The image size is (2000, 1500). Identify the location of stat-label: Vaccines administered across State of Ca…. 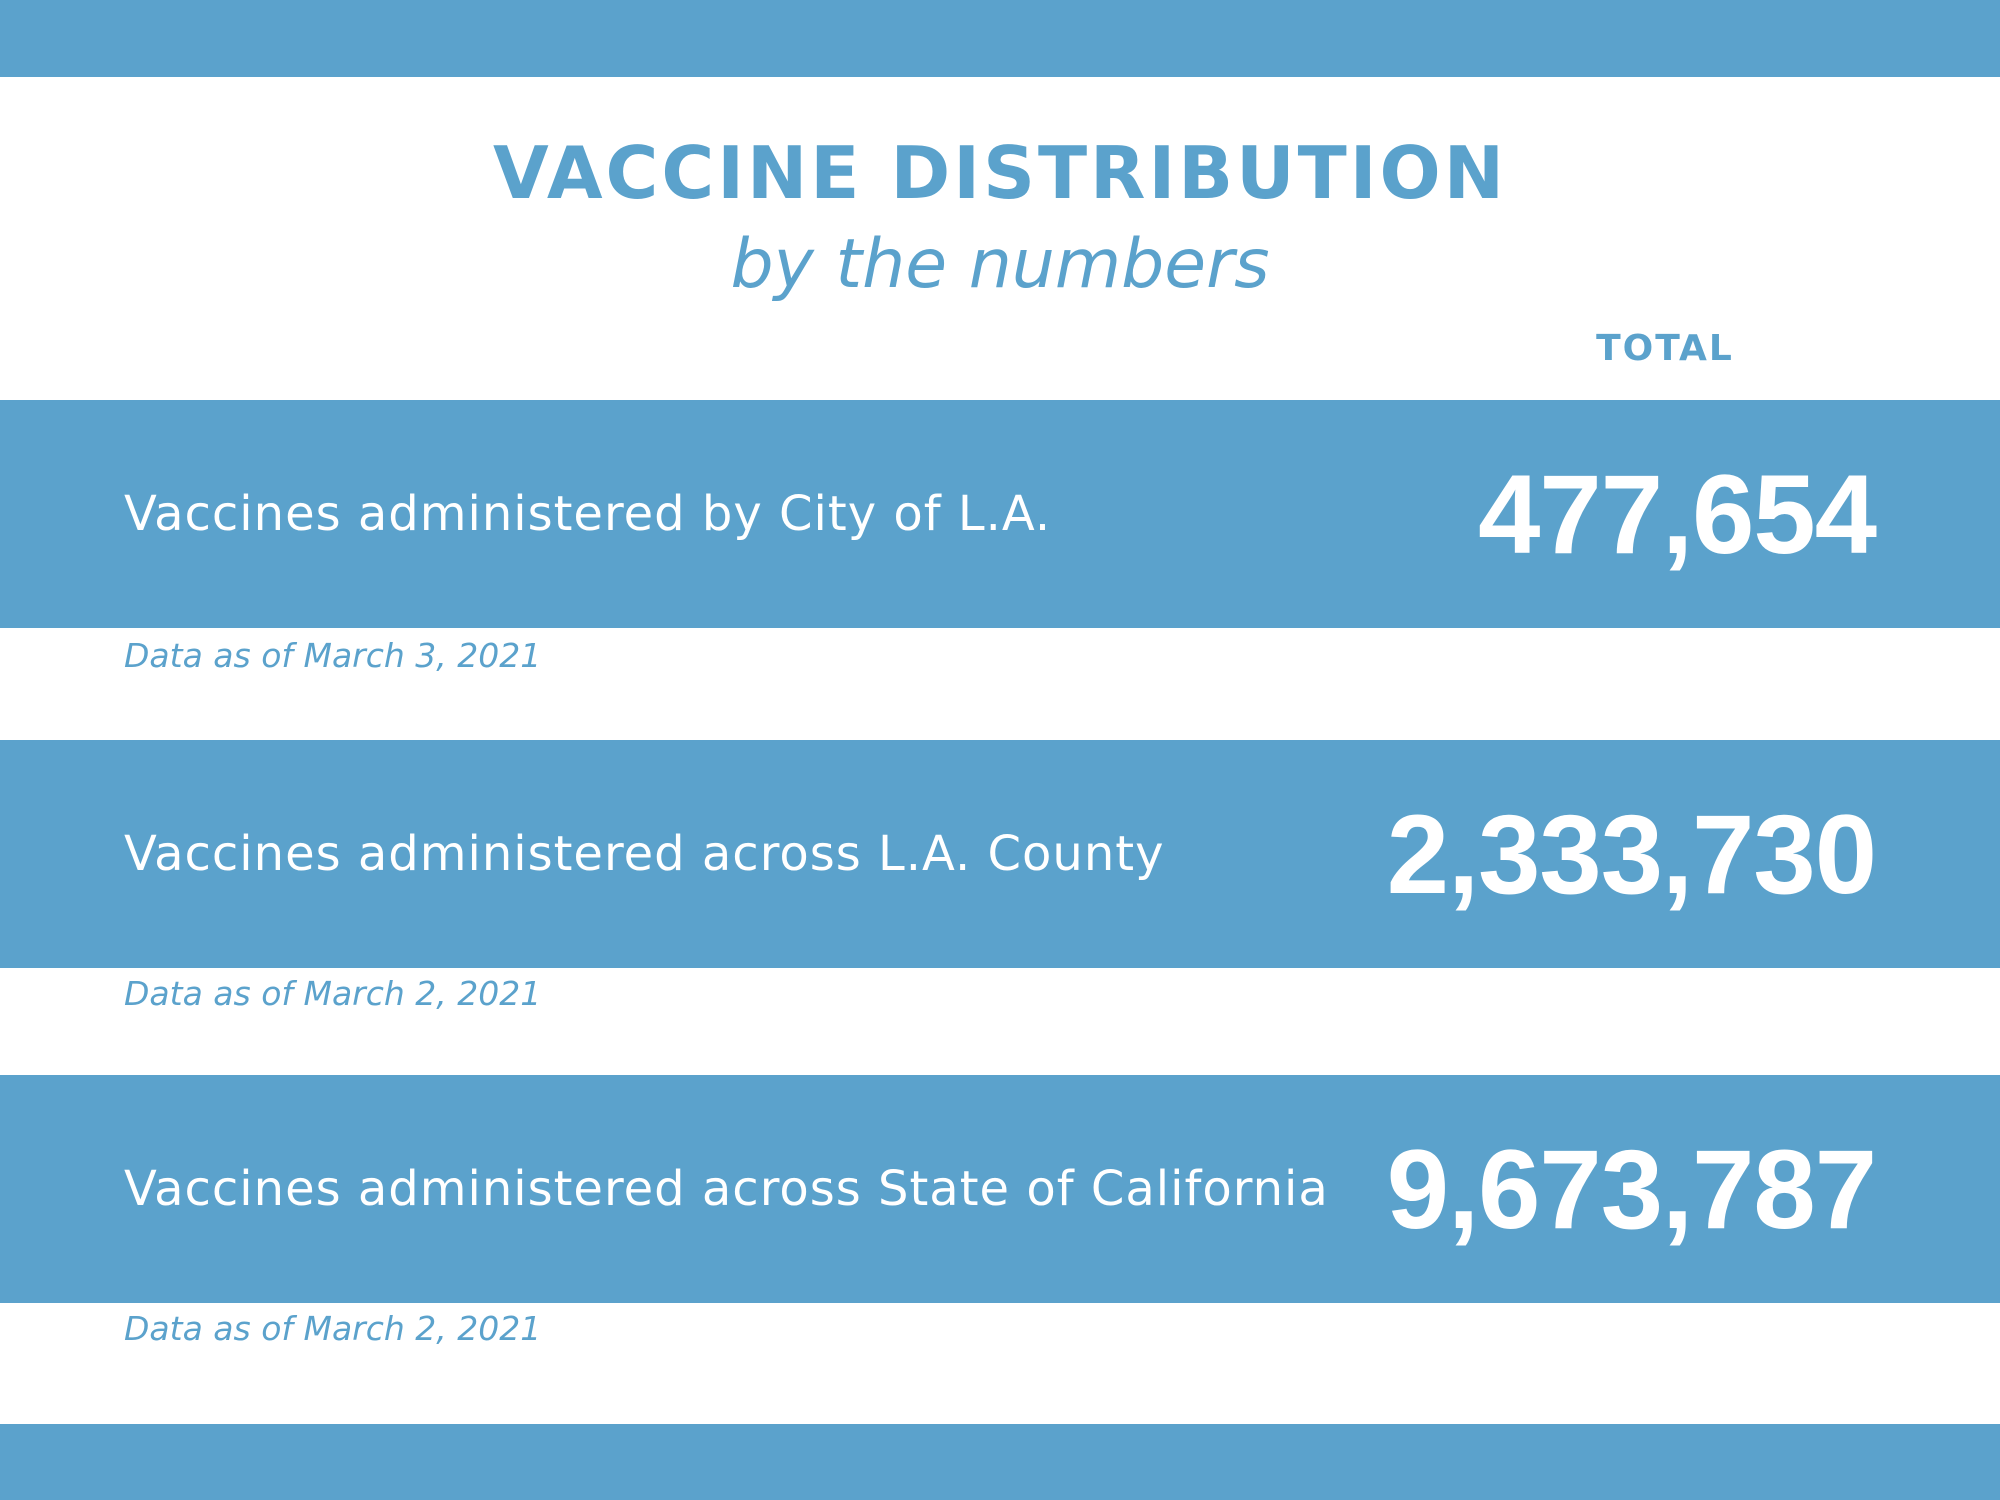
(726, 1189).